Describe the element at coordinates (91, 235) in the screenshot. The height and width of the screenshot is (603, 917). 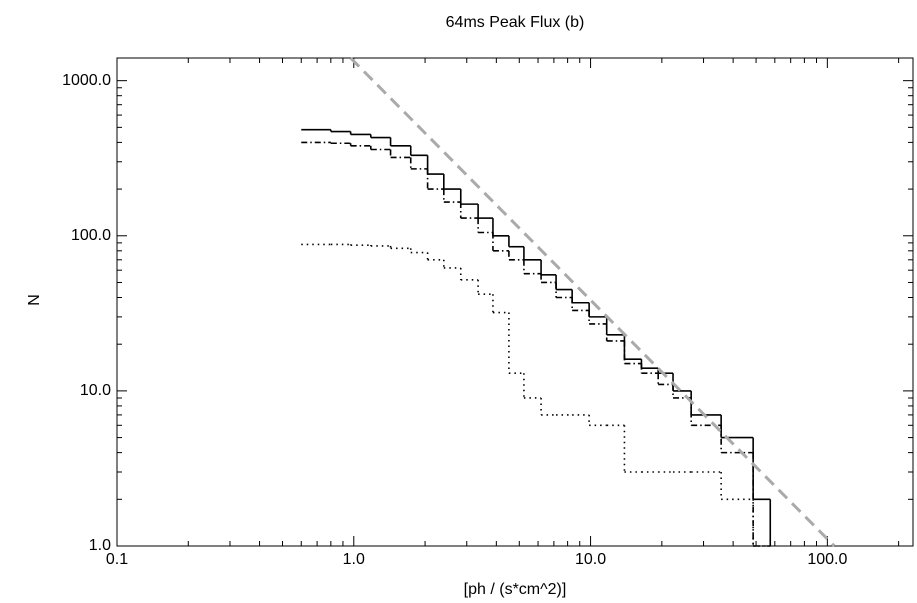
I see `y-tick-label: 100.0` at that location.